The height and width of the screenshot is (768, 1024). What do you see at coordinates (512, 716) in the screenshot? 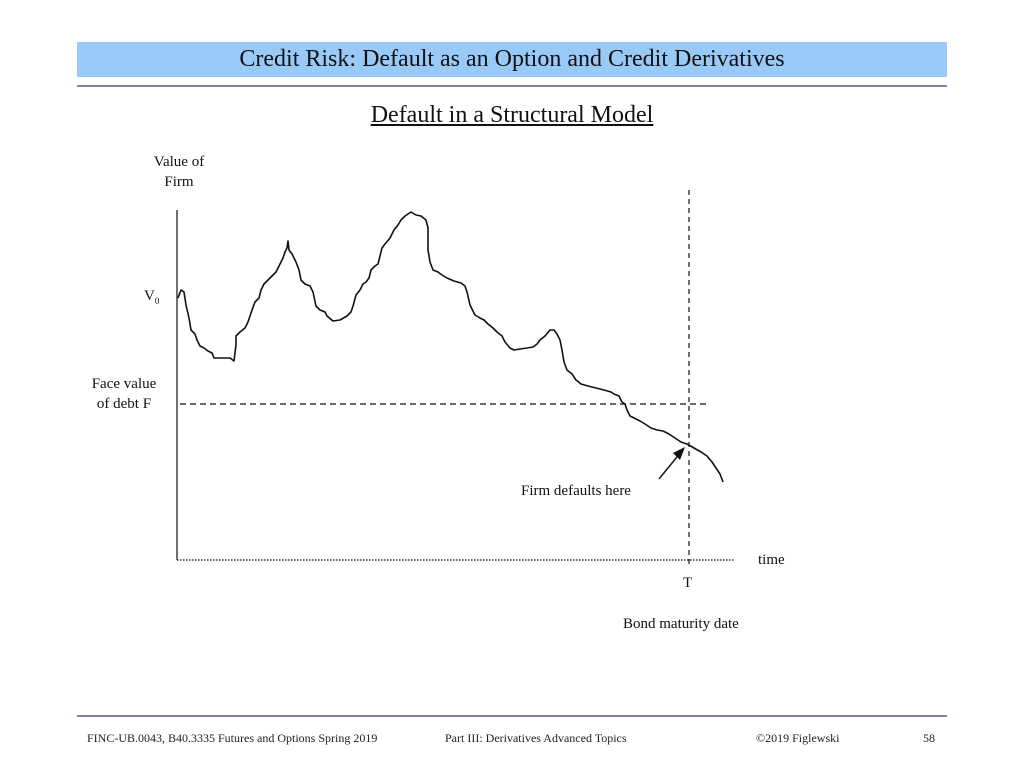
I see `bottom-divider` at bounding box center [512, 716].